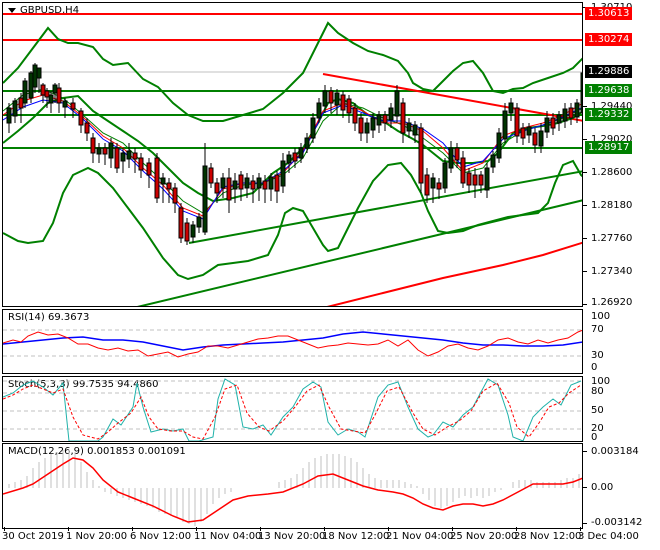  I want to click on resistance-badge-1: 1.30613, so click(609, 13).